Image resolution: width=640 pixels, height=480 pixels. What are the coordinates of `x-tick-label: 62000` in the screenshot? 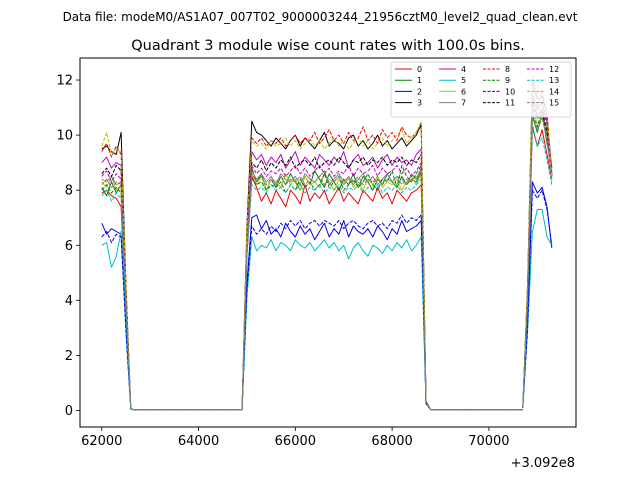 It's located at (101, 441).